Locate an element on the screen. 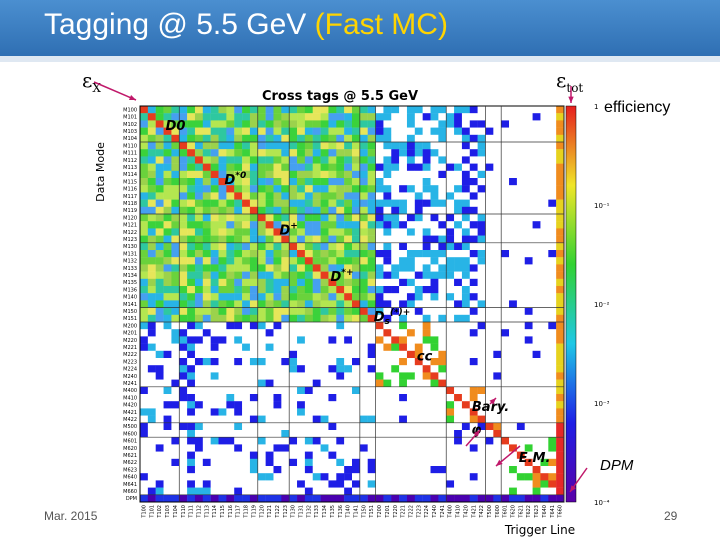 This screenshot has width=720, height=540. x-tick-label: T117 is located at coordinates (239, 512).